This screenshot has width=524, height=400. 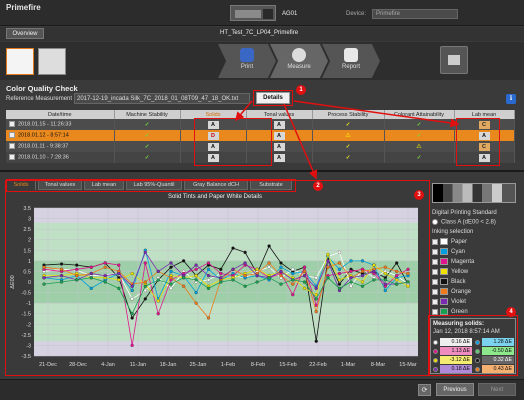 I want to click on details-button: Details, so click(x=273, y=98).